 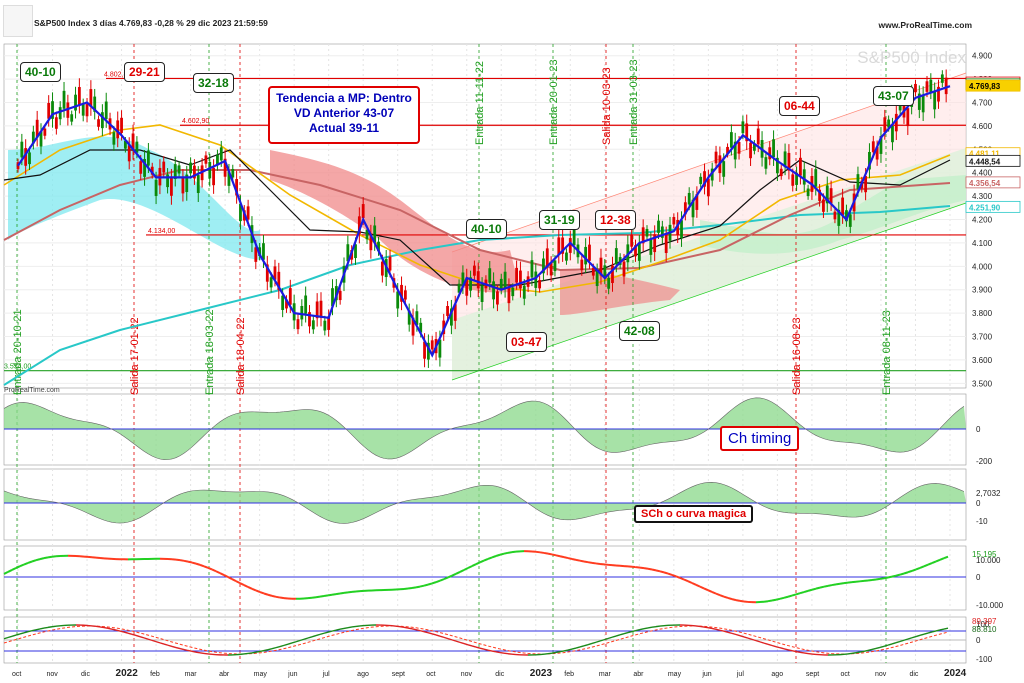 I want to click on panel4-value-b: 88.810, so click(x=984, y=629).